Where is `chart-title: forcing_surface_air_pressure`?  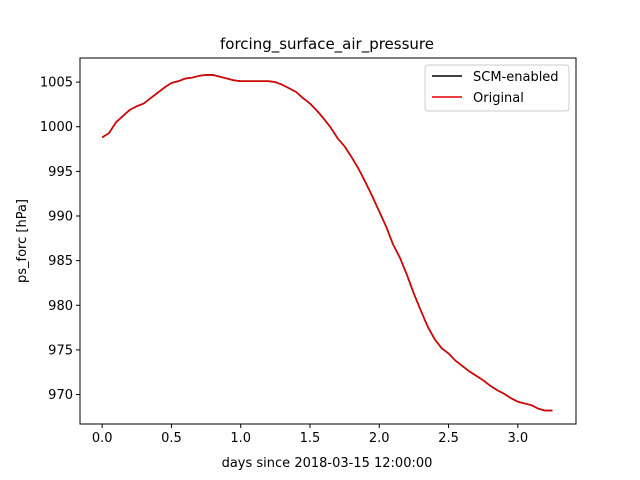
chart-title: forcing_surface_air_pressure is located at coordinates (327, 44).